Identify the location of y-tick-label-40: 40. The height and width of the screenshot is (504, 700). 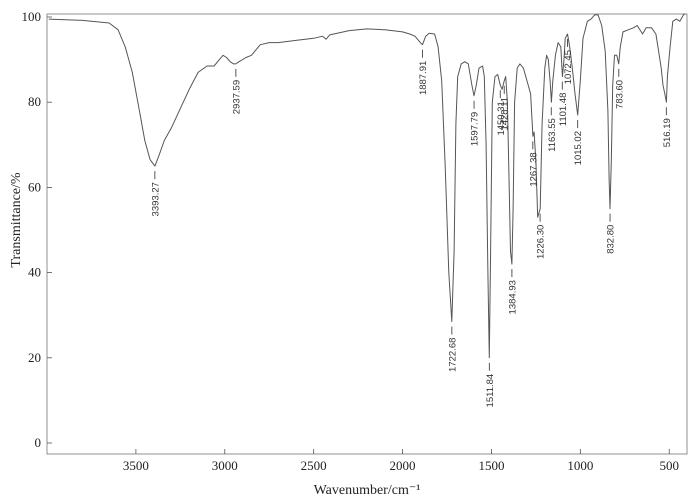
(34, 272).